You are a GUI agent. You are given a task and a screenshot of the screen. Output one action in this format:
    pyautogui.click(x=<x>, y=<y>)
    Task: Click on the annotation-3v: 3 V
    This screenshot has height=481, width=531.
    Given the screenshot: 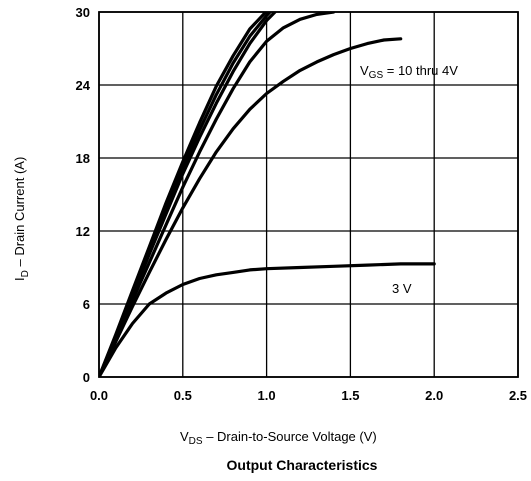 What is the action you would take?
    pyautogui.click(x=402, y=288)
    